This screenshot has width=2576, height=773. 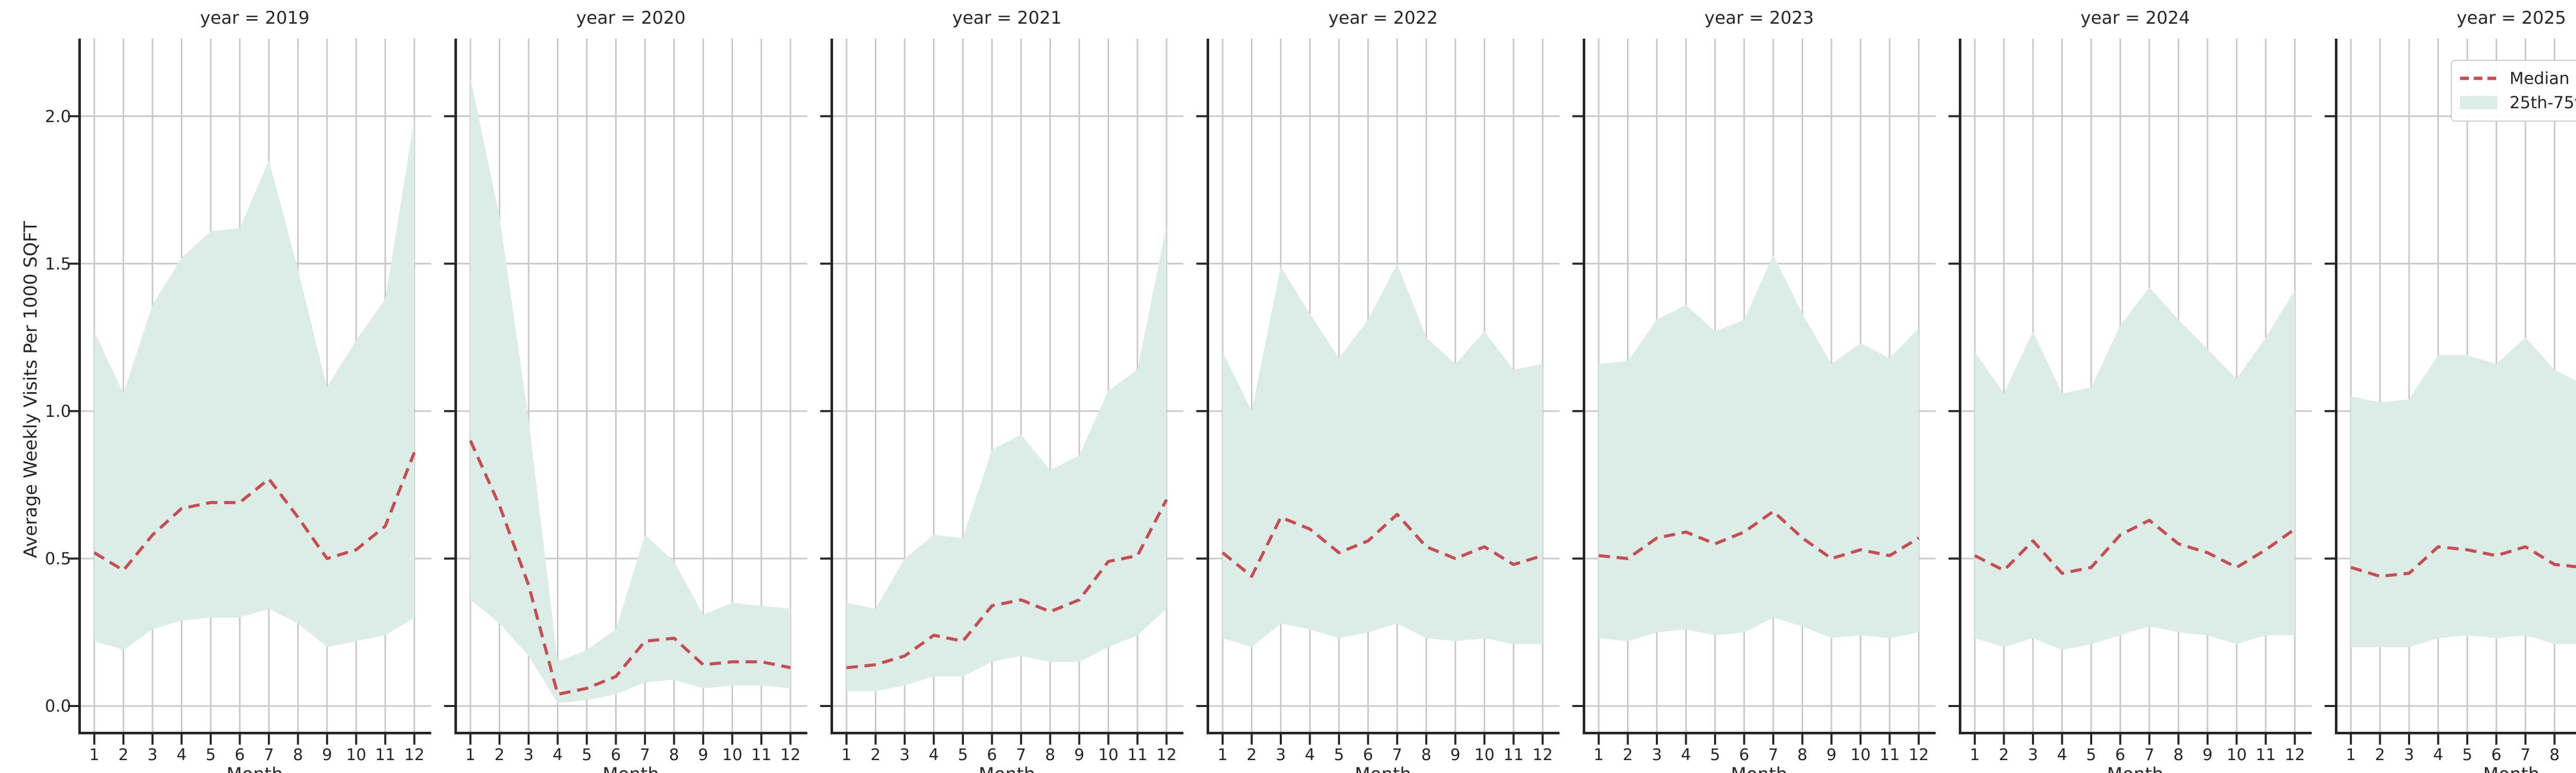 I want to click on y-tick-label: 0.5, so click(x=58, y=558).